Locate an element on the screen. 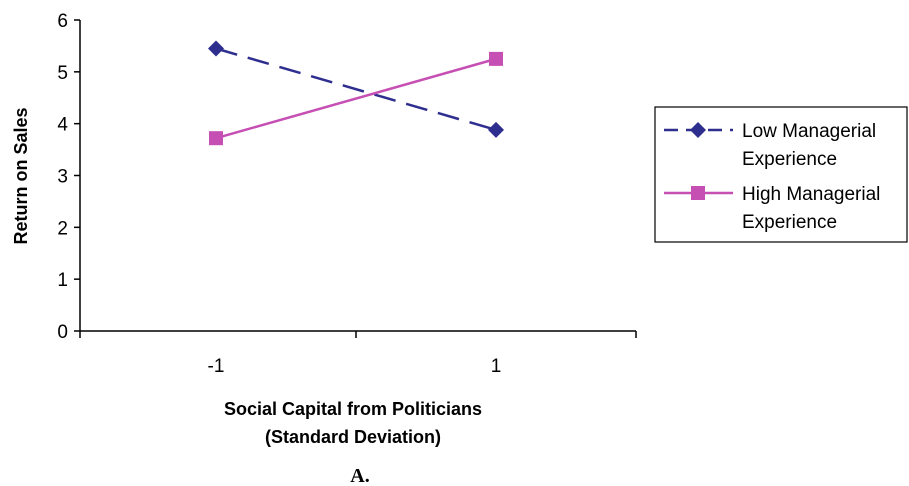 The width and height of the screenshot is (909, 486). panel-label: A. is located at coordinates (359, 475).